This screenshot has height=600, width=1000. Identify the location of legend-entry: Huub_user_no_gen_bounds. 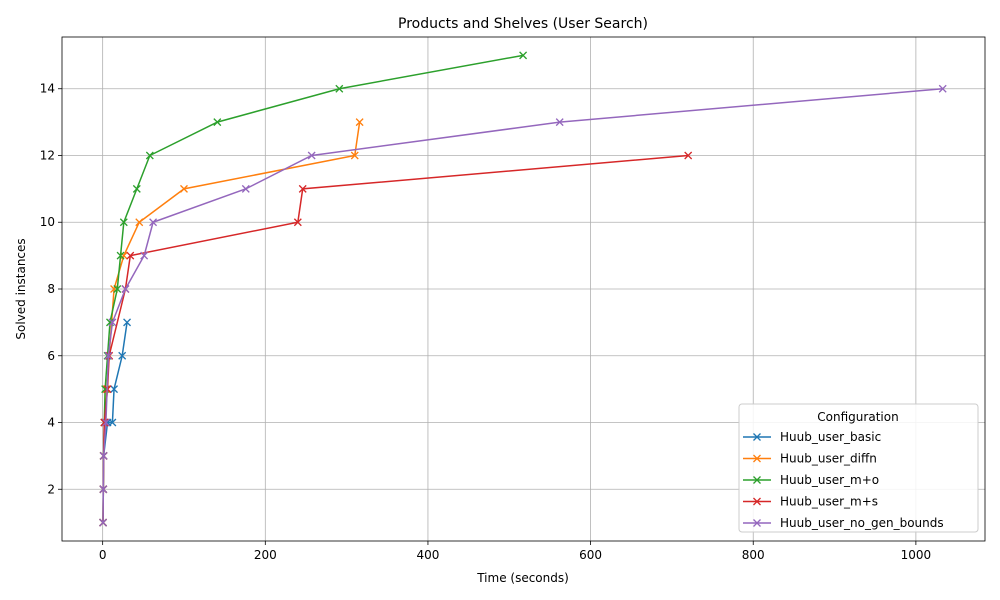
(843, 523).